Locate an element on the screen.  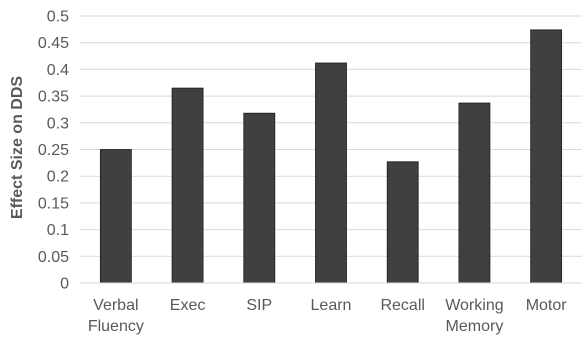
x-tick-label: Motor is located at coordinates (547, 305).